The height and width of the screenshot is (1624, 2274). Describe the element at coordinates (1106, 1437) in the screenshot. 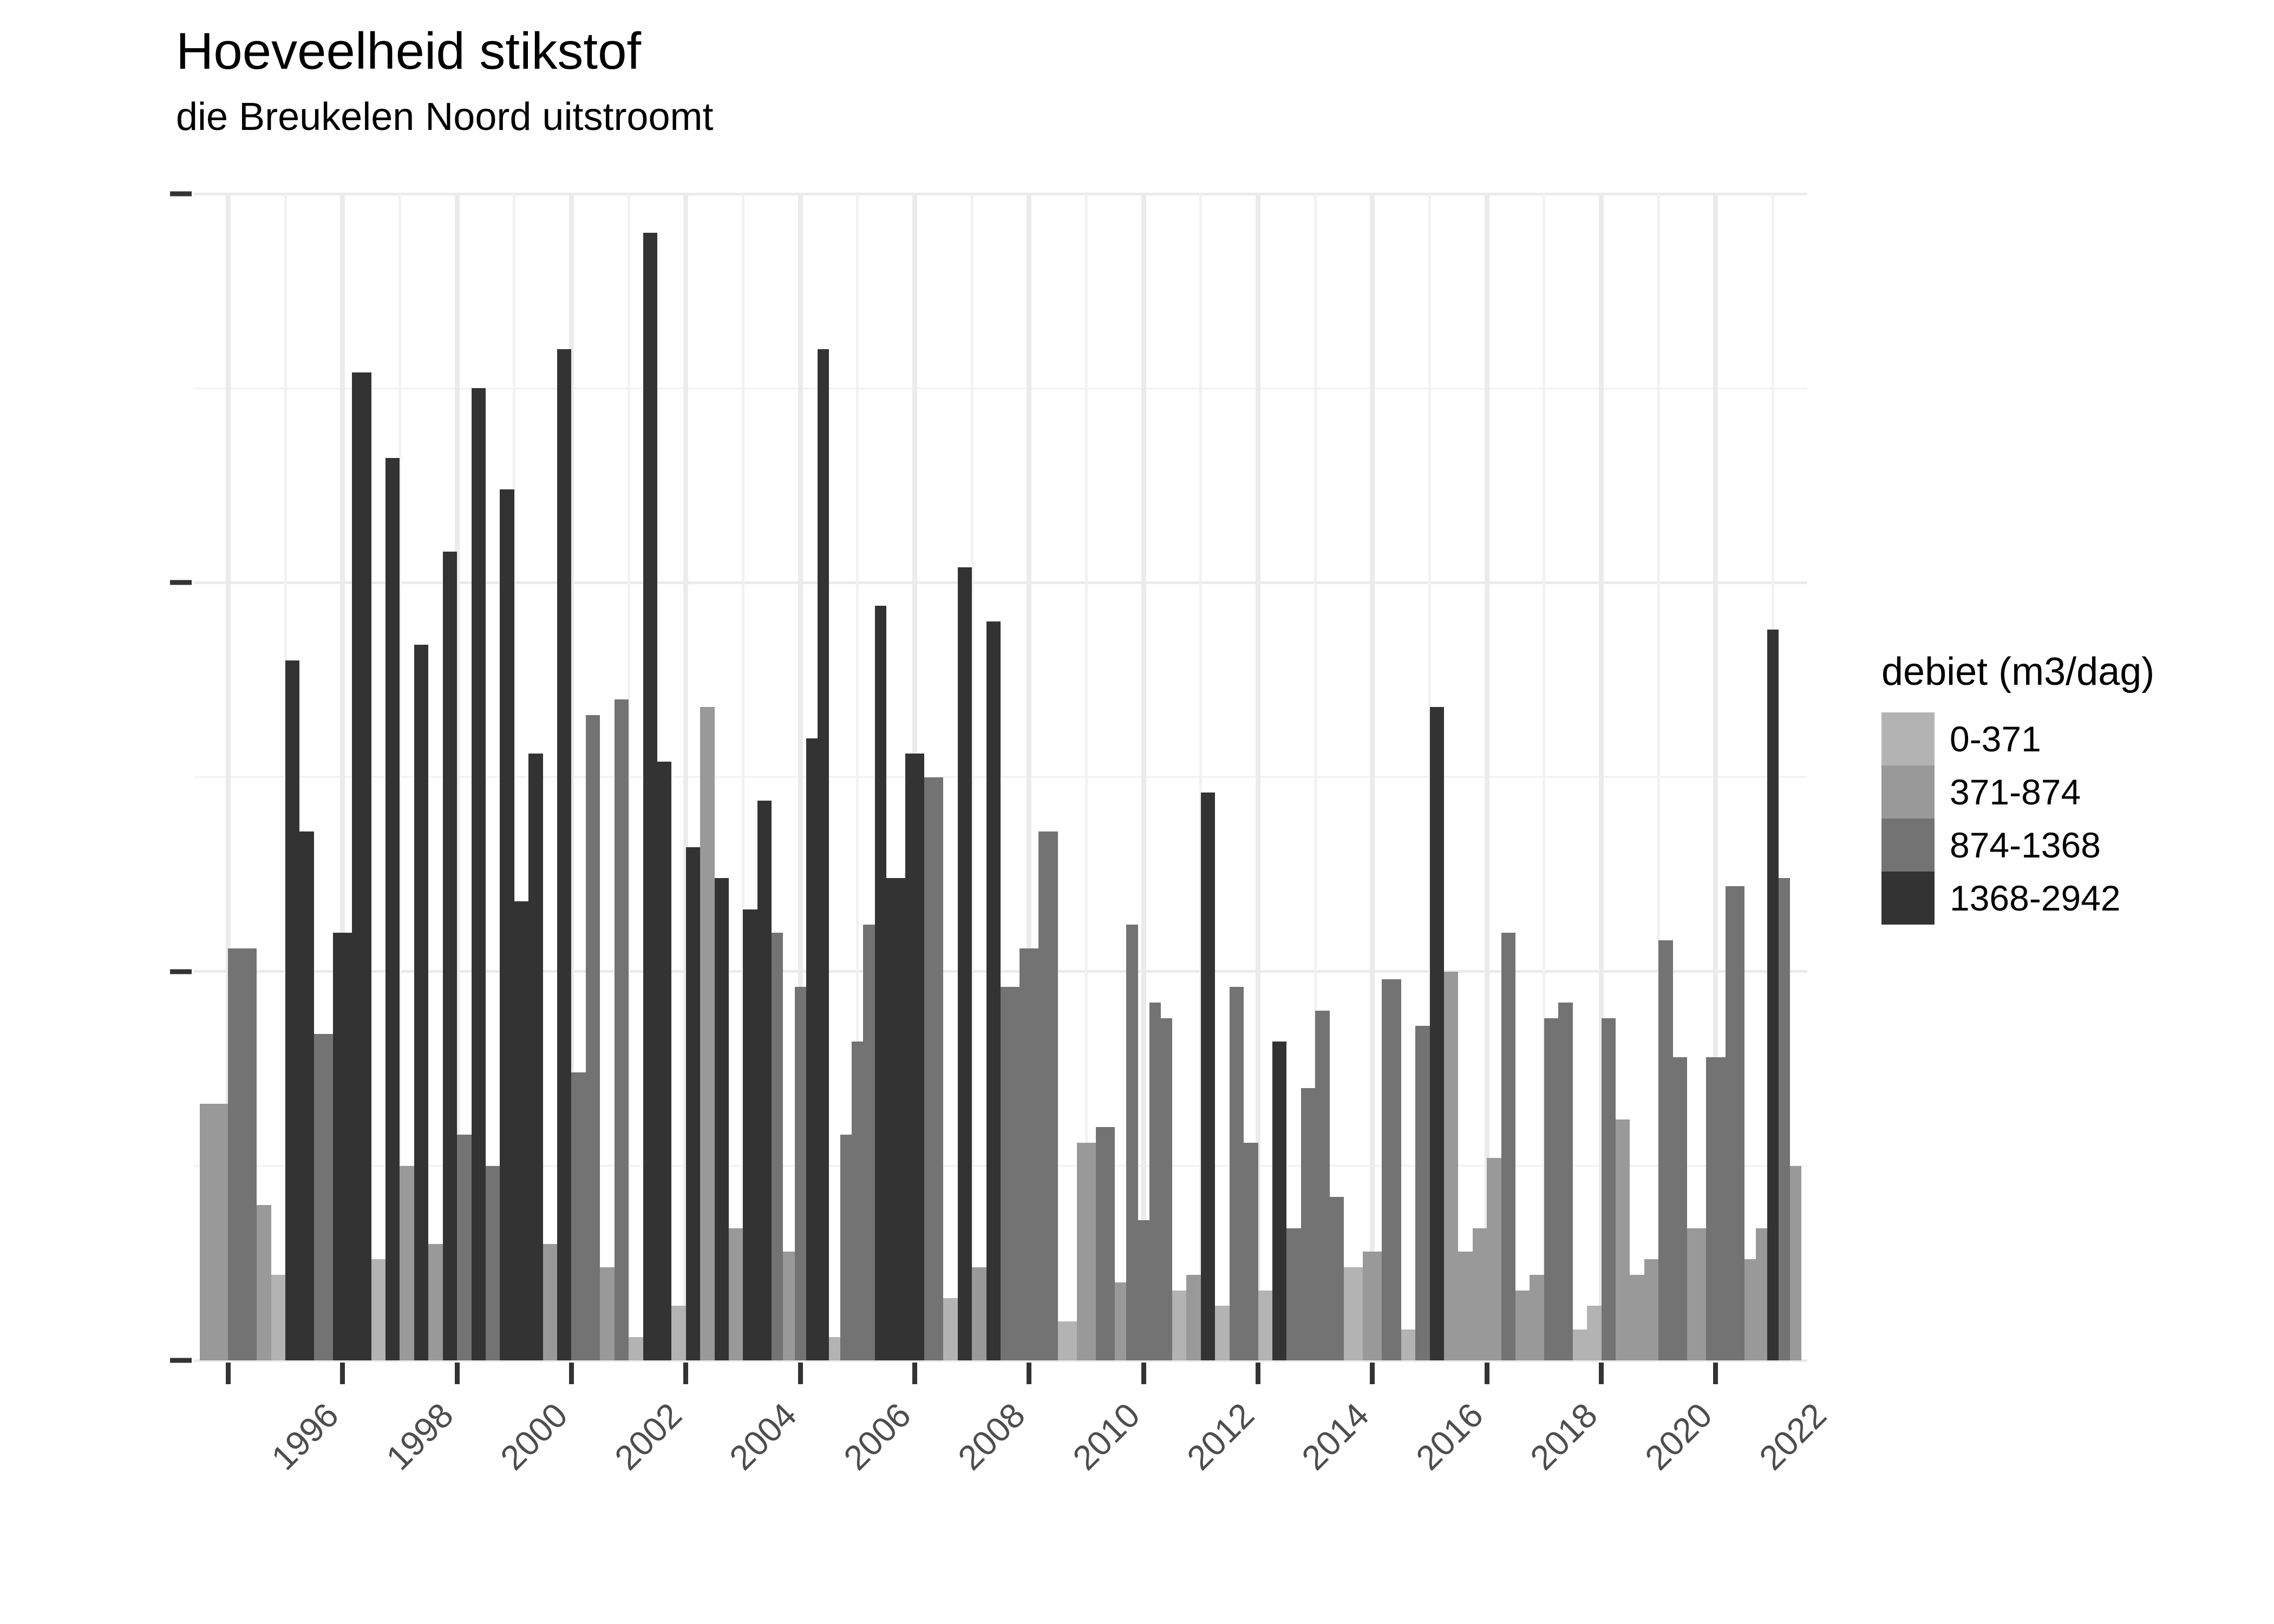

I see `x-tick-label: 2010` at that location.